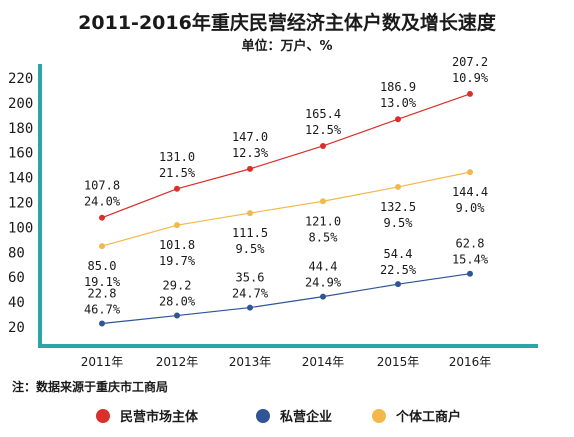 Image resolution: width=574 pixels, height=437 pixels. Describe the element at coordinates (287, 23) in the screenshot. I see `chart-title: 2011-2016年重庆民营经济主体户数及增长速度` at that location.